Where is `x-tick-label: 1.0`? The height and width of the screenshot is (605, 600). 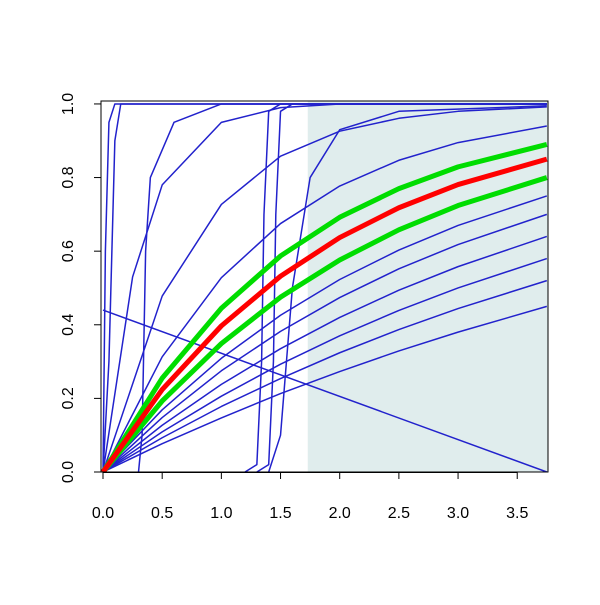 x-tick-label: 1.0 is located at coordinates (221, 513).